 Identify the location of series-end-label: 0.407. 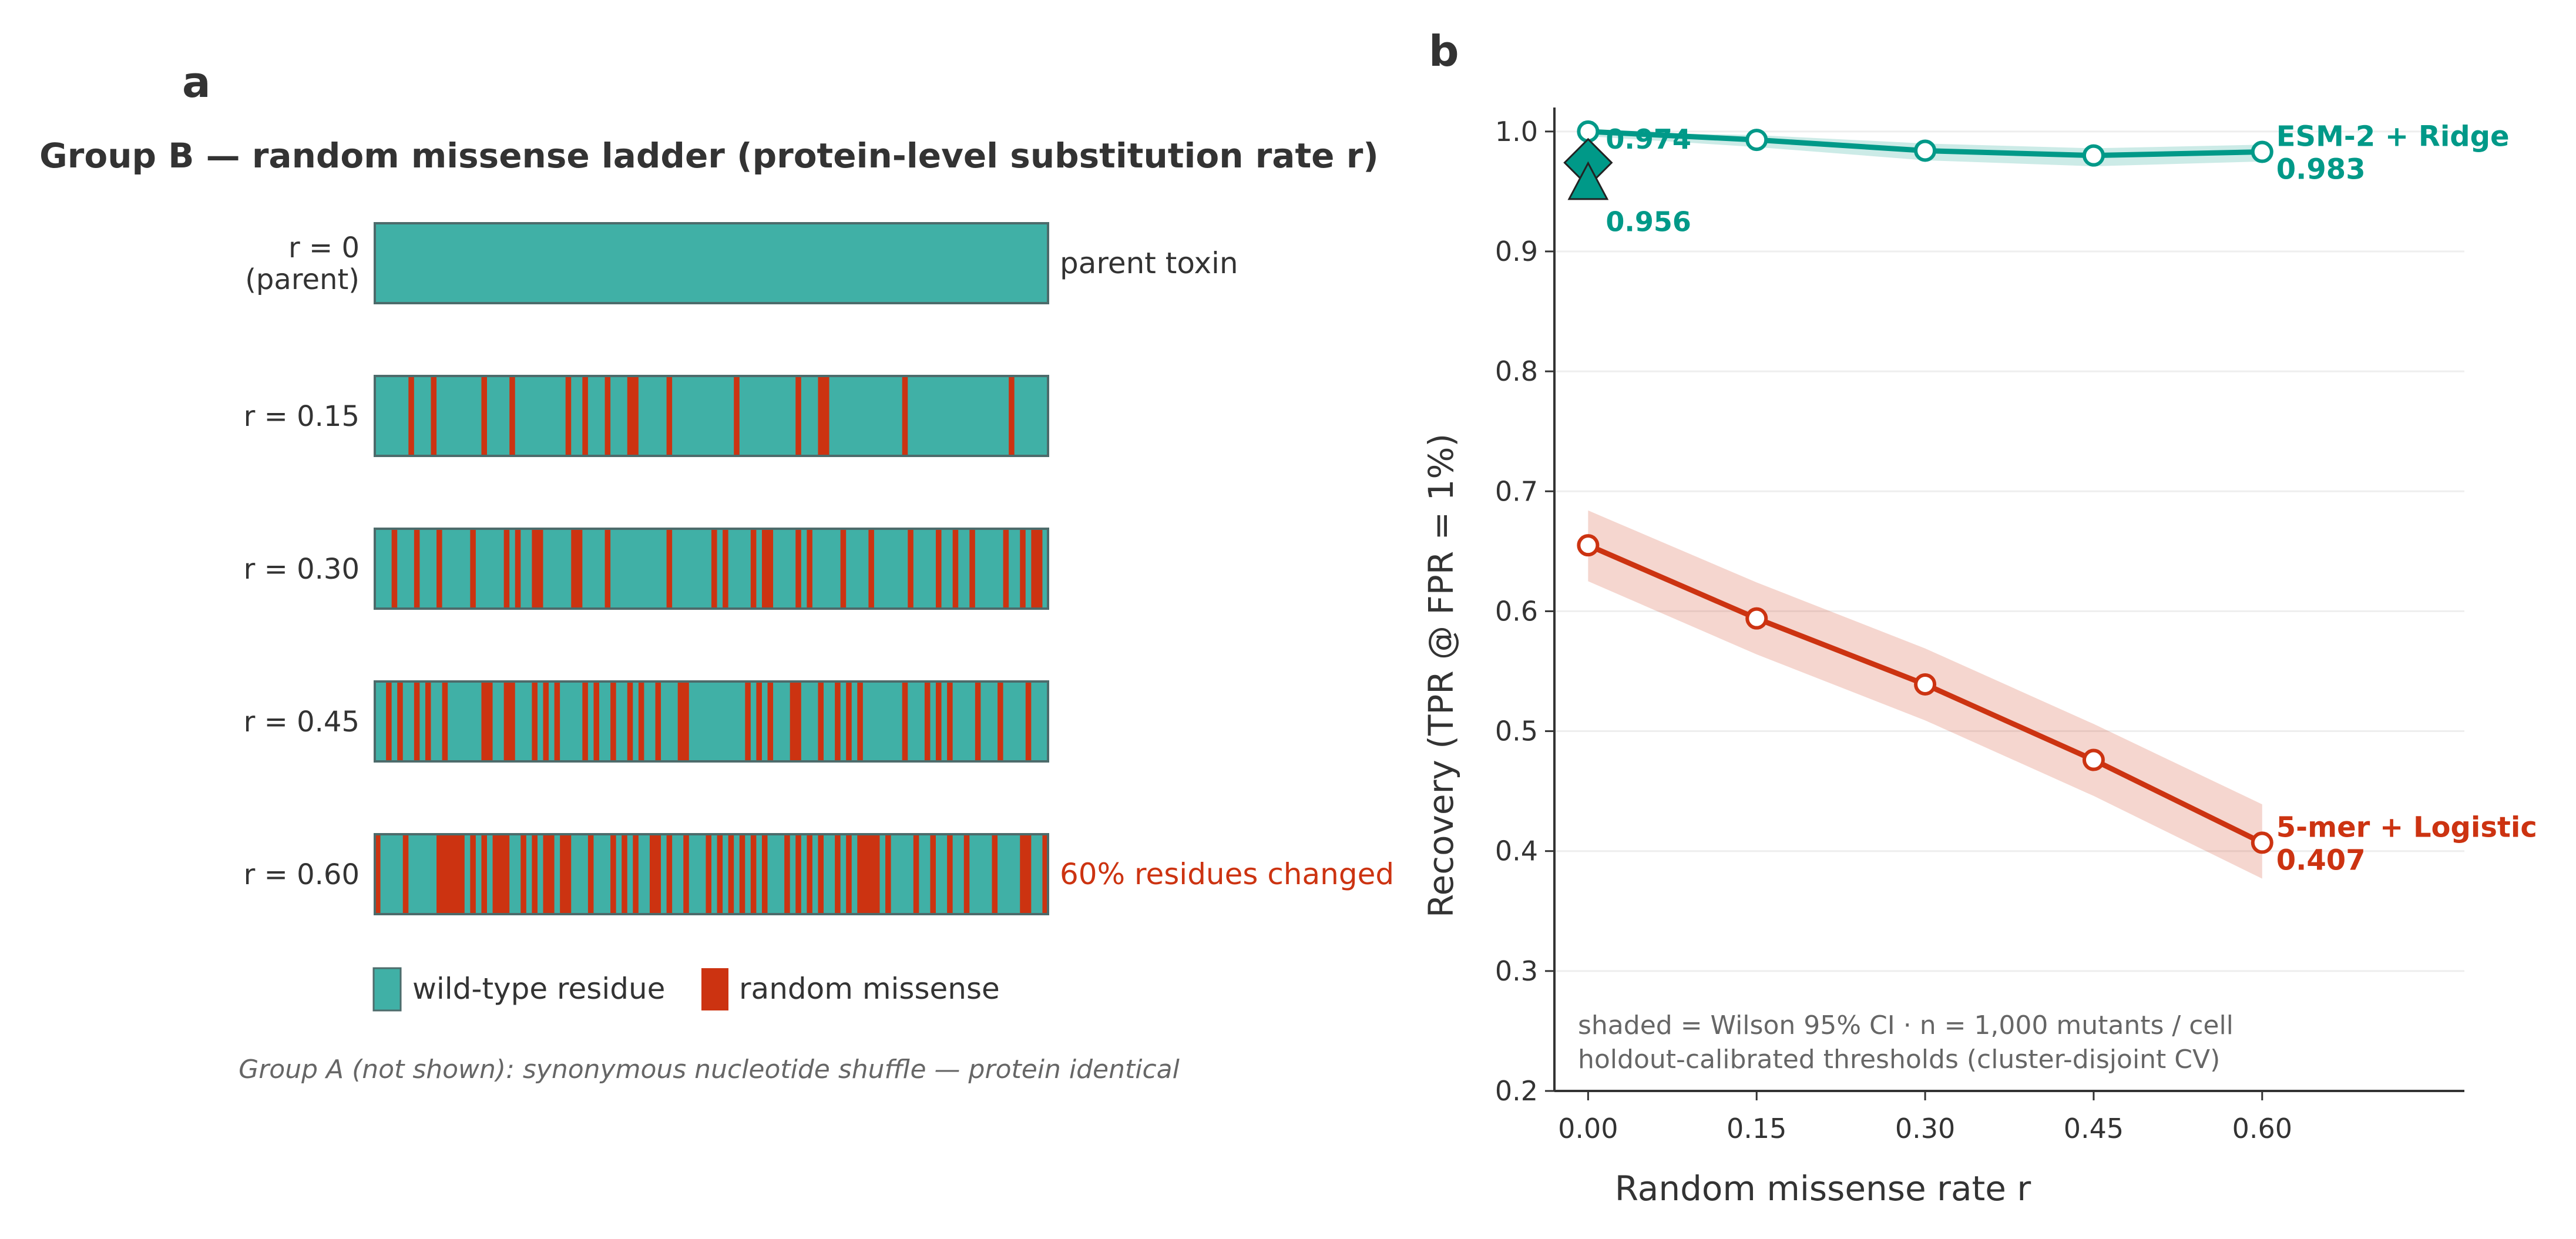
(2321, 860).